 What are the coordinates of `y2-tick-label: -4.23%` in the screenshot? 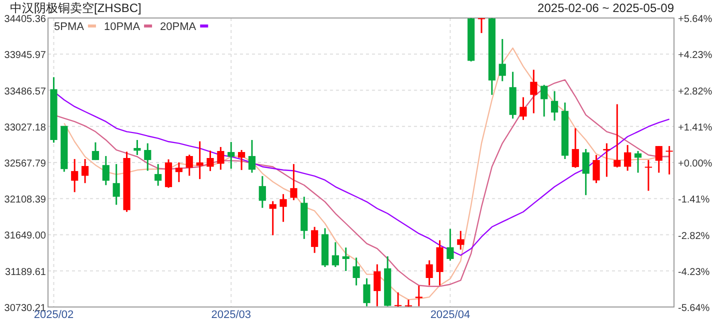 It's located at (694, 272).